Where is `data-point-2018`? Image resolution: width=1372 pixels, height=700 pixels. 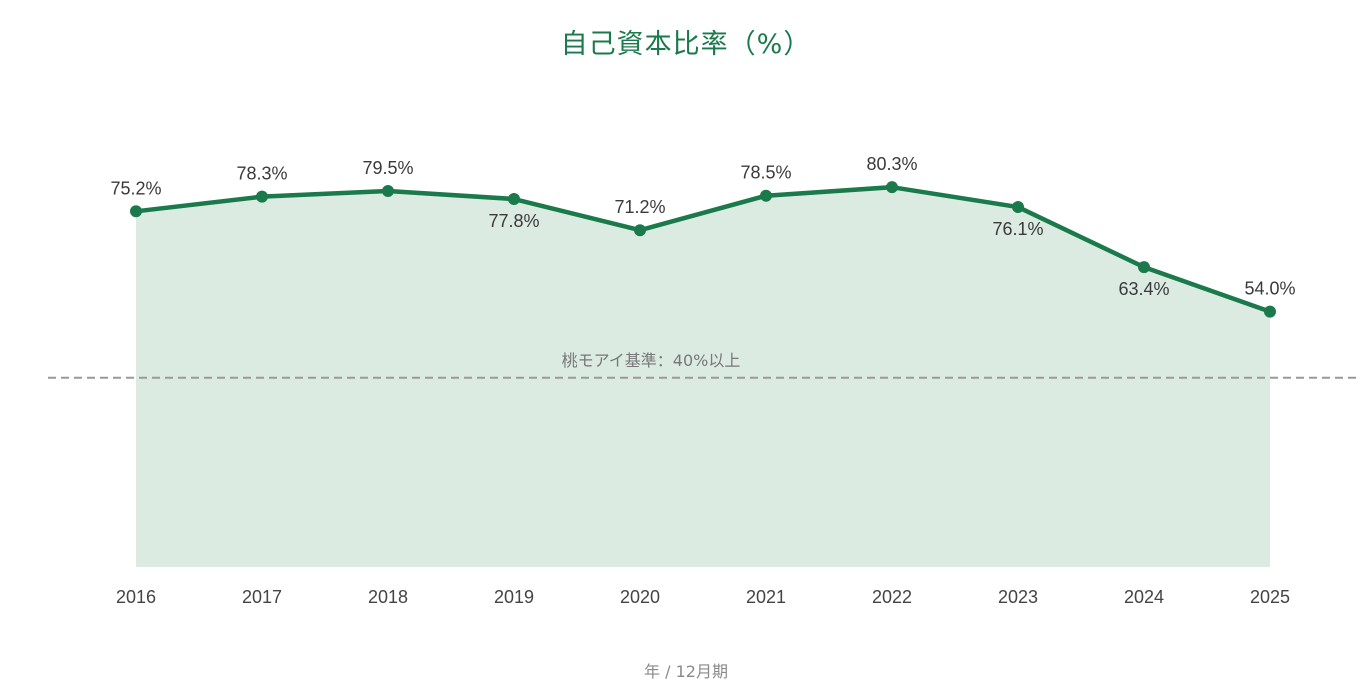 data-point-2018 is located at coordinates (388, 190).